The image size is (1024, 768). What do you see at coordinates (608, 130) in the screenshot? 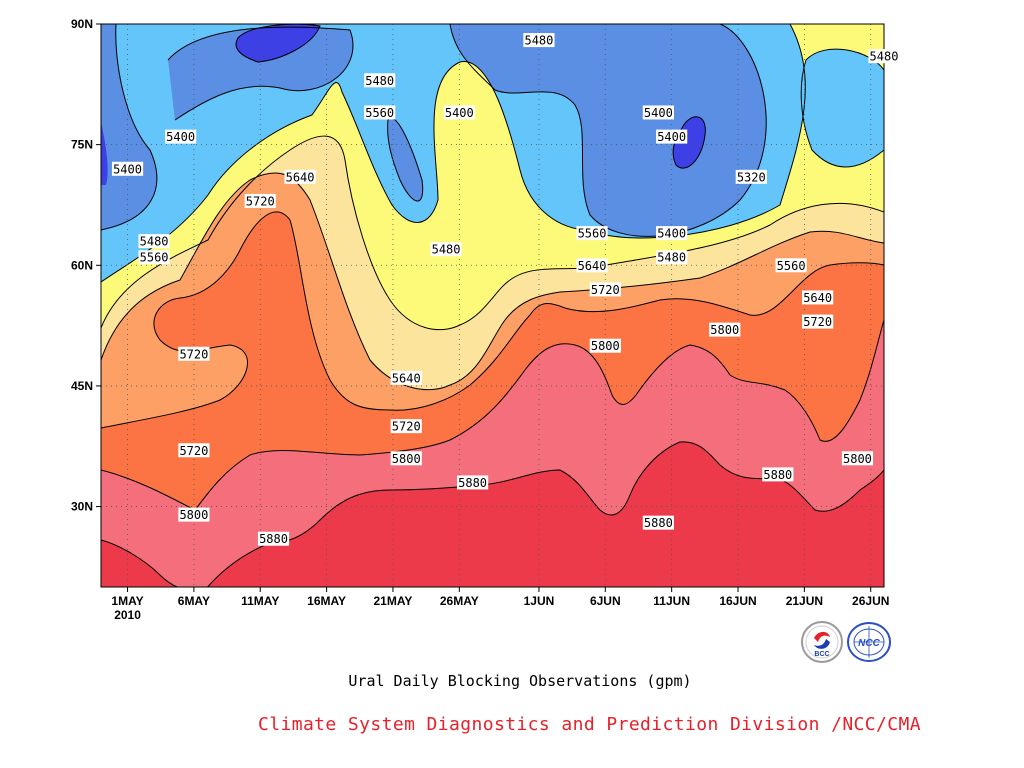
I see `fill-5320-5400-jun` at bounding box center [608, 130].